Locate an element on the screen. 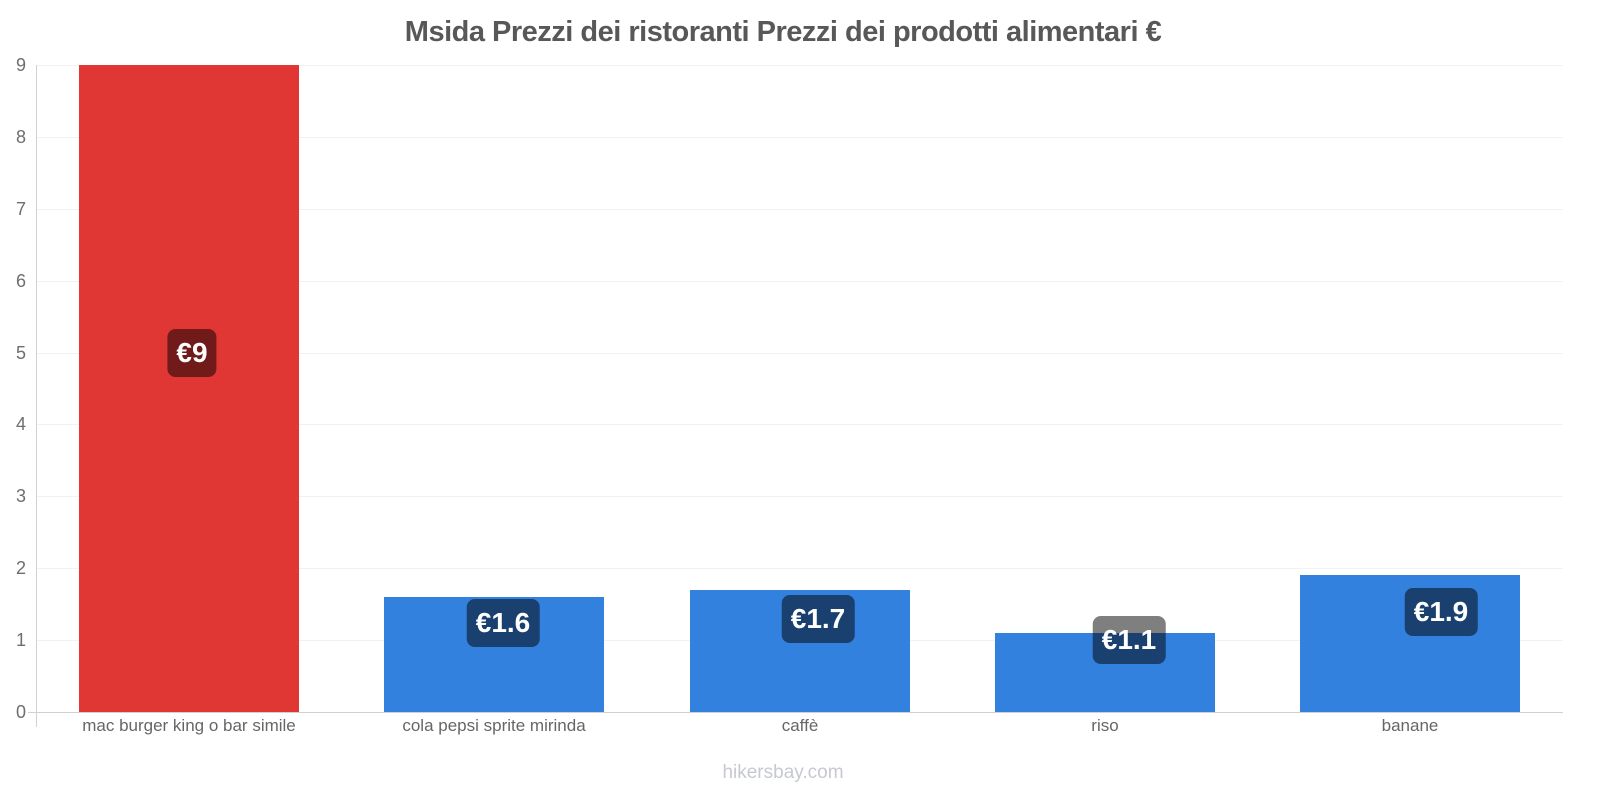 This screenshot has width=1600, height=800. y-tick-label: 1 is located at coordinates (20, 640).